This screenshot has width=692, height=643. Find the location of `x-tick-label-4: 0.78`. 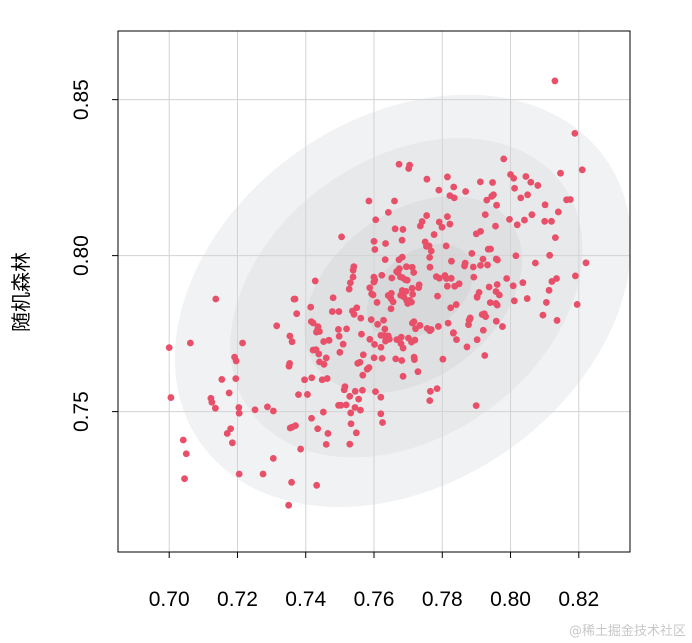

x-tick-label-4: 0.78 is located at coordinates (442, 599).